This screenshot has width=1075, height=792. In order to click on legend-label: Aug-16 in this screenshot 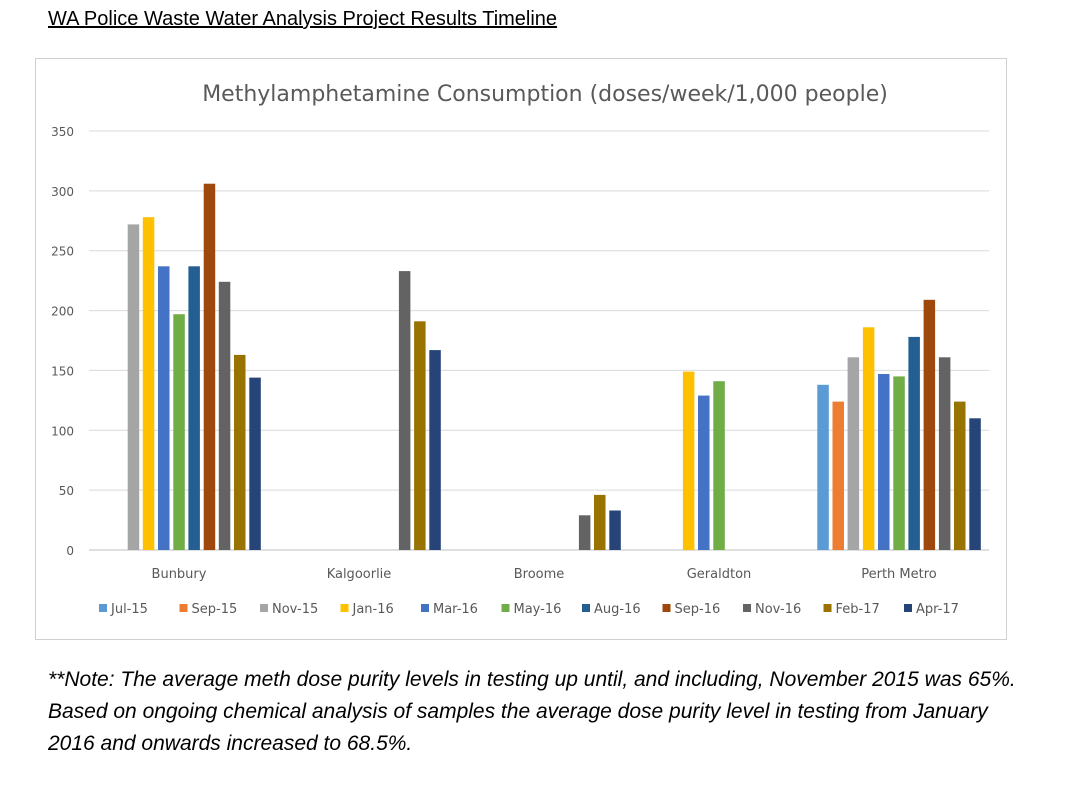, I will do `click(617, 609)`.